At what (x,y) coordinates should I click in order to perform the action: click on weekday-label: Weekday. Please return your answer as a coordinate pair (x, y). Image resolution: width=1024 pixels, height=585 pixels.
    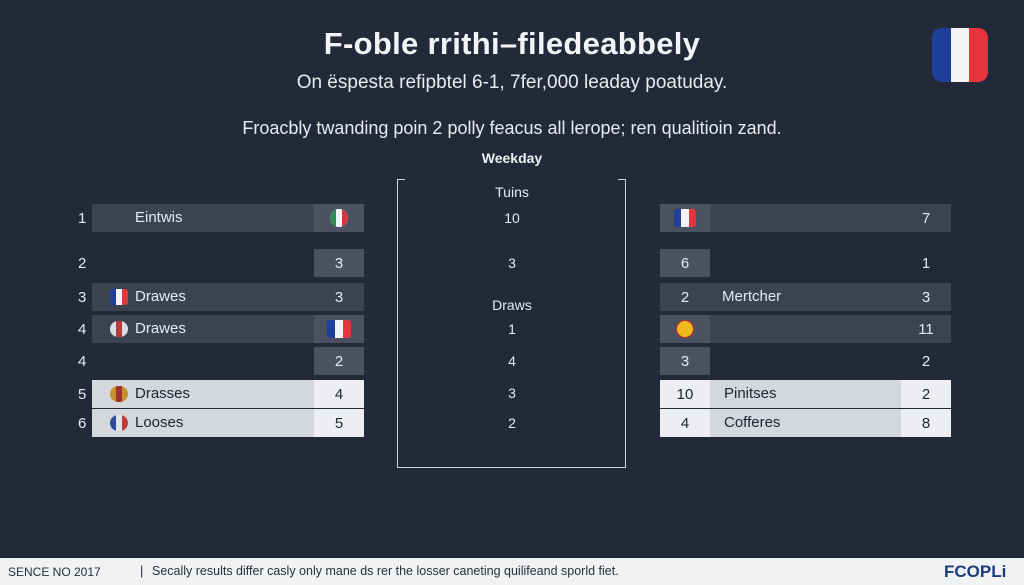
    Looking at the image, I should click on (512, 158).